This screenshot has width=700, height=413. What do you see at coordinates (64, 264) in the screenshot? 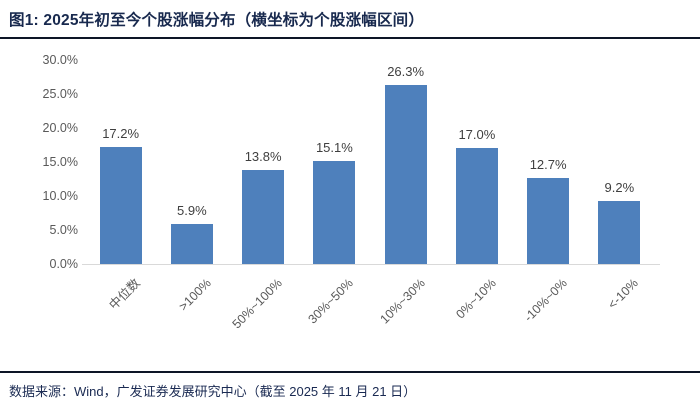
I see `y-axis-tick-label: 0.0%` at bounding box center [64, 264].